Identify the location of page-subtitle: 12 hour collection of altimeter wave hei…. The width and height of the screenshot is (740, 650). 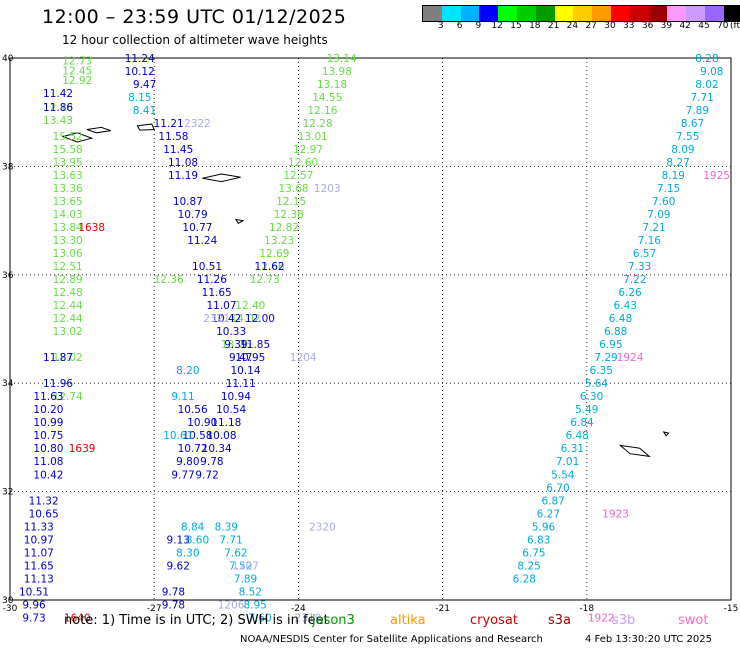
(195, 40).